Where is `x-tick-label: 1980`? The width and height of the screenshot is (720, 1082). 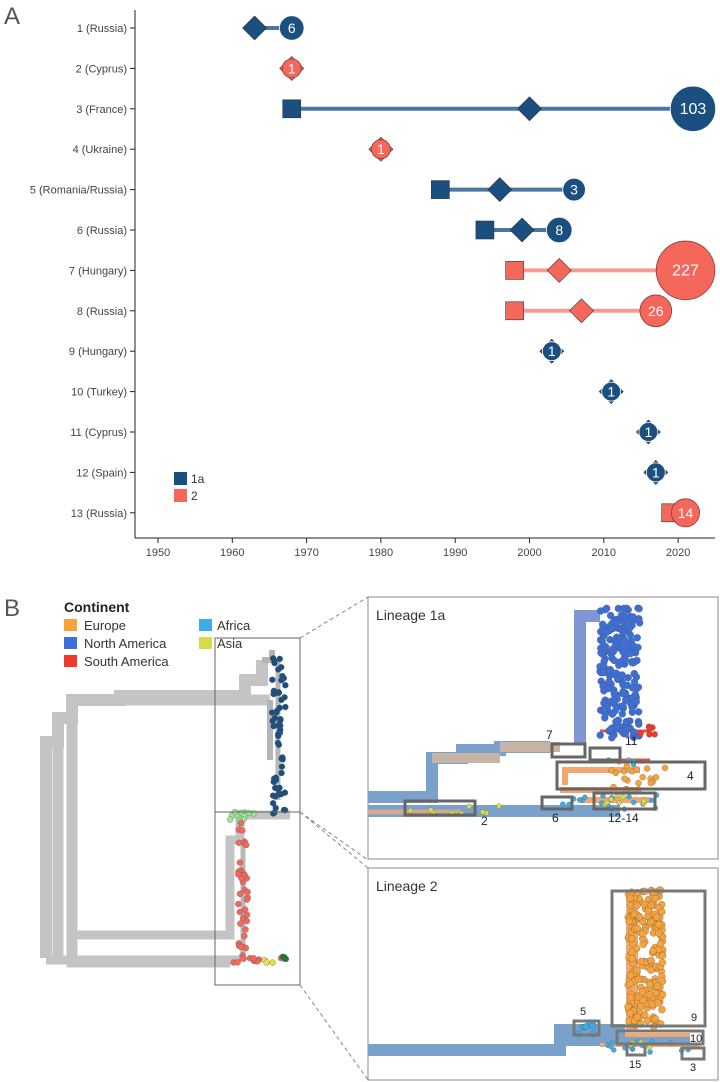
x-tick-label: 1980 is located at coordinates (381, 553).